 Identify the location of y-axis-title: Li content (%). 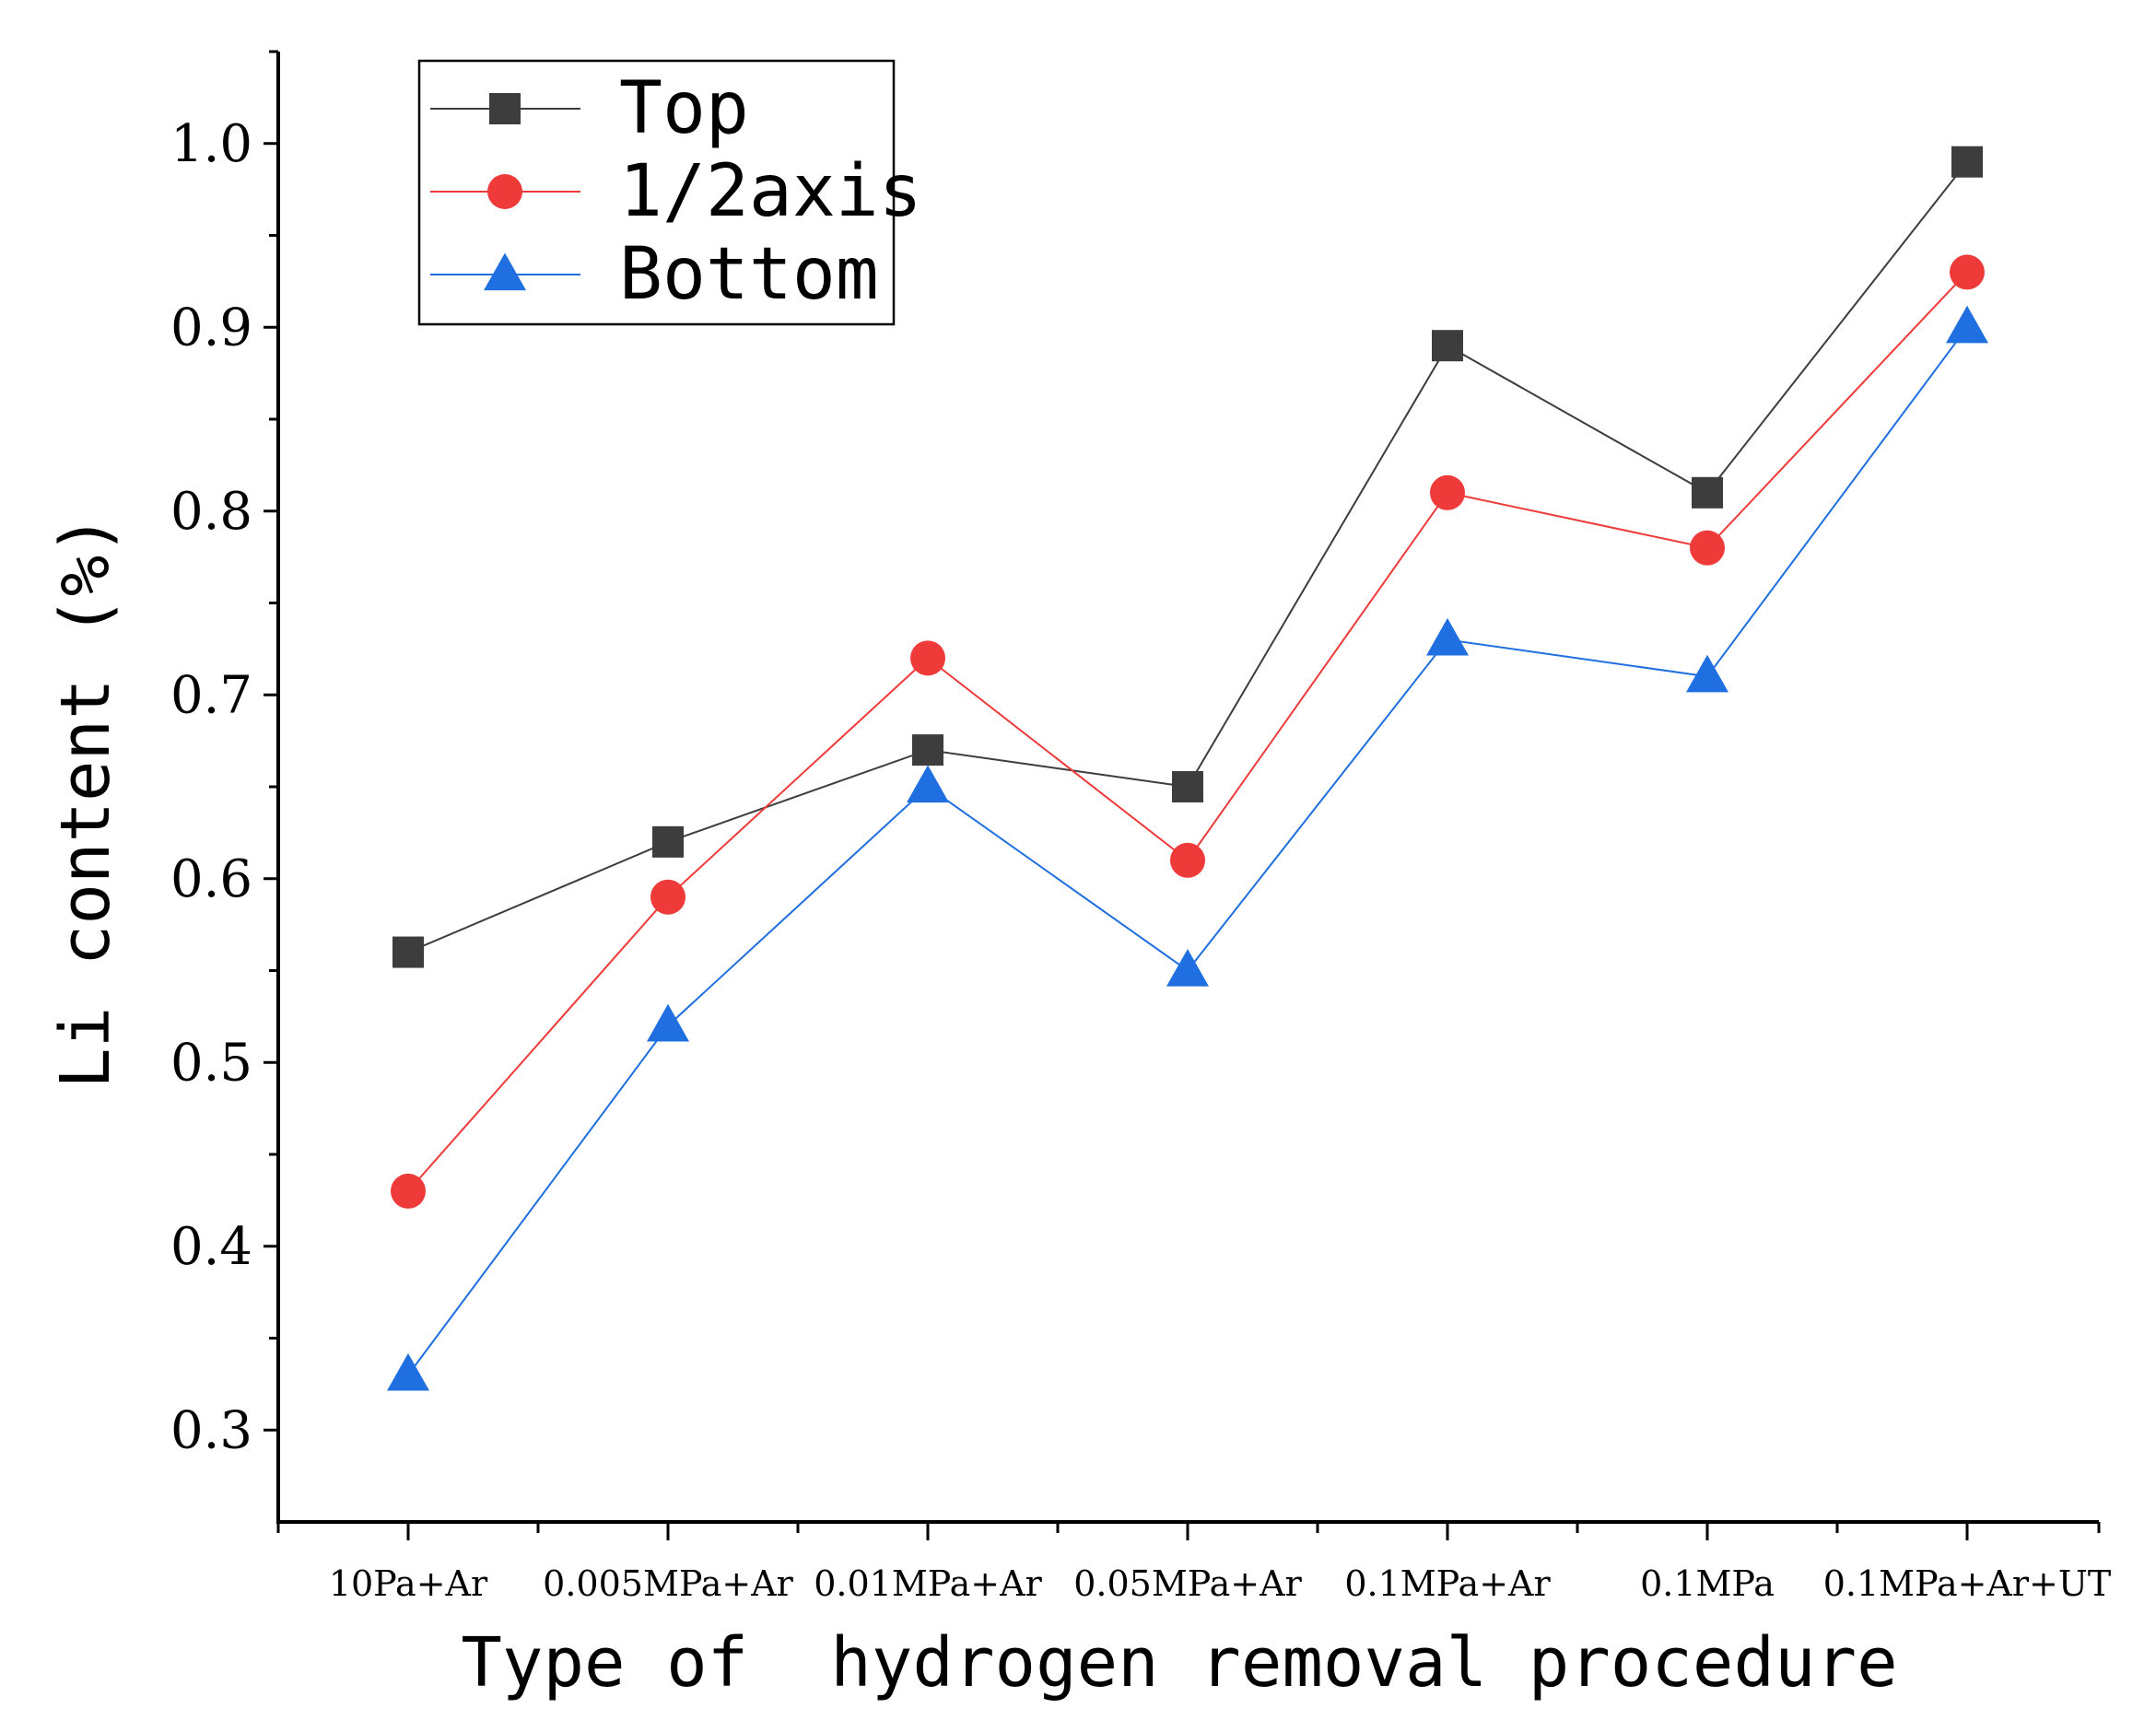
(85, 802).